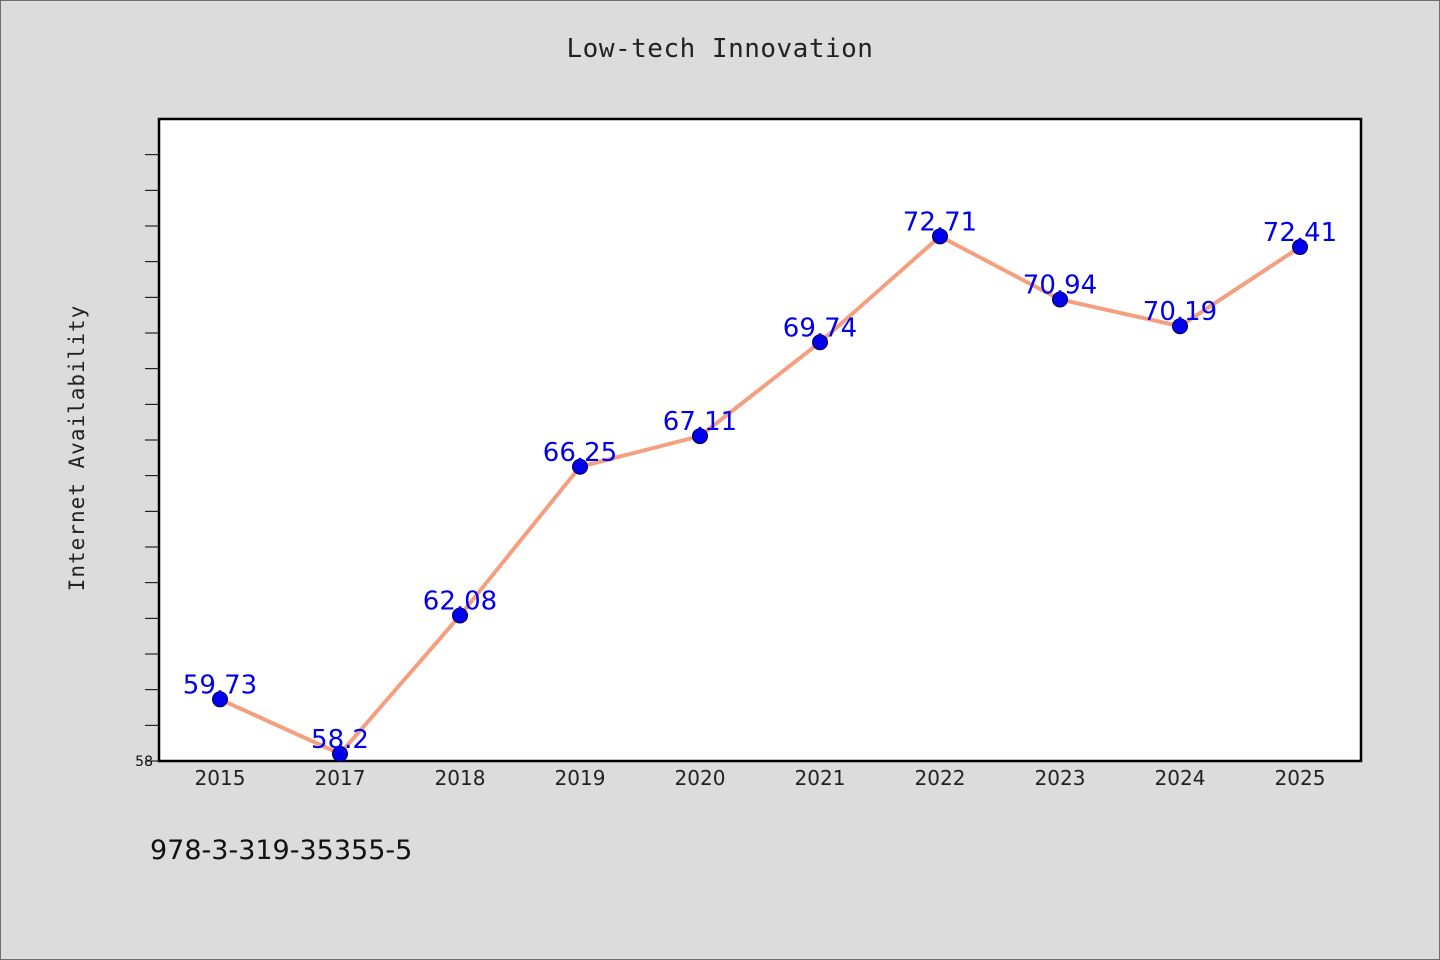 This screenshot has height=960, width=1440. What do you see at coordinates (1180, 778) in the screenshot?
I see `x-tick-label: 2024` at bounding box center [1180, 778].